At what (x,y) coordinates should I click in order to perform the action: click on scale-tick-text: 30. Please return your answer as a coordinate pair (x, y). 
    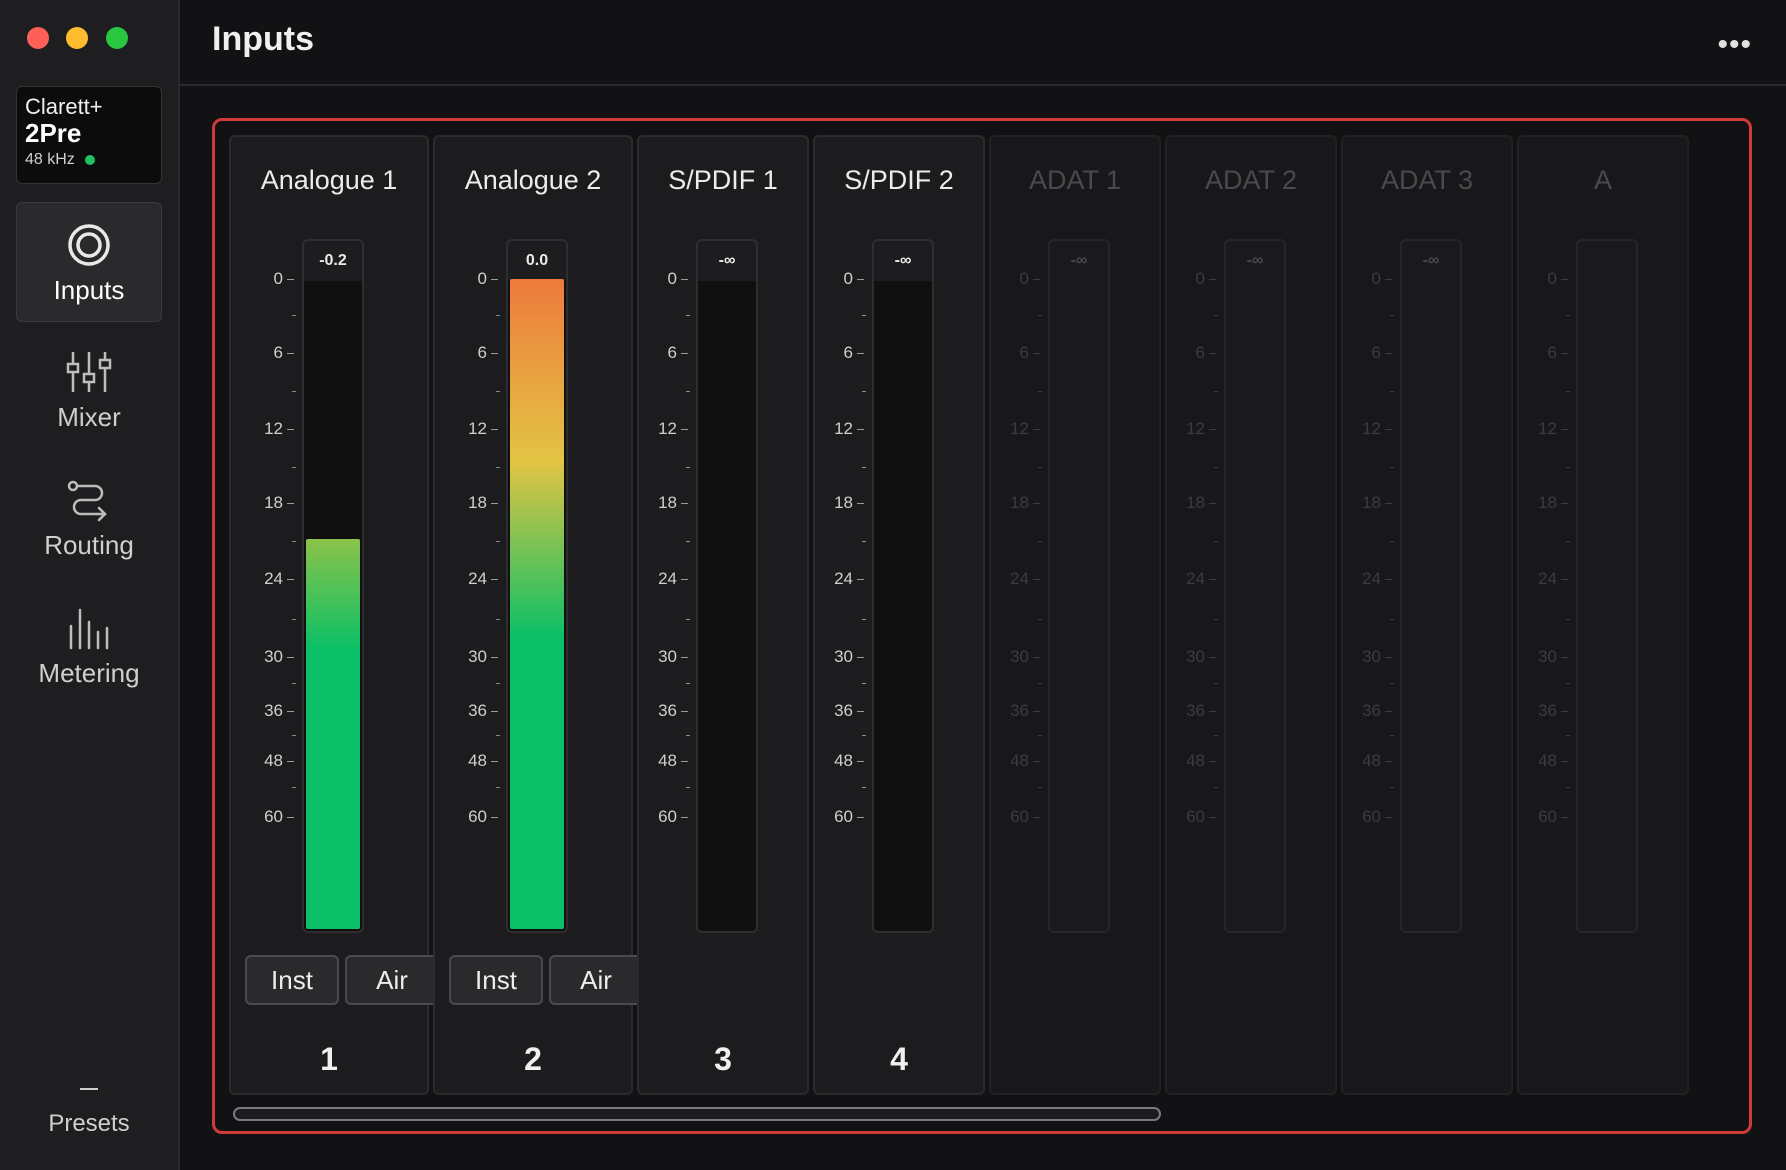
    Looking at the image, I should click on (477, 656).